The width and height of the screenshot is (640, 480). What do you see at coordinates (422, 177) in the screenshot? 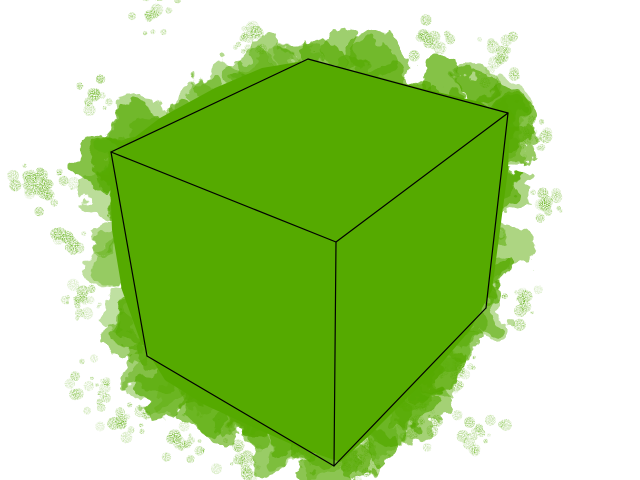
I see `bounding-box-edge-top-front-right` at bounding box center [422, 177].